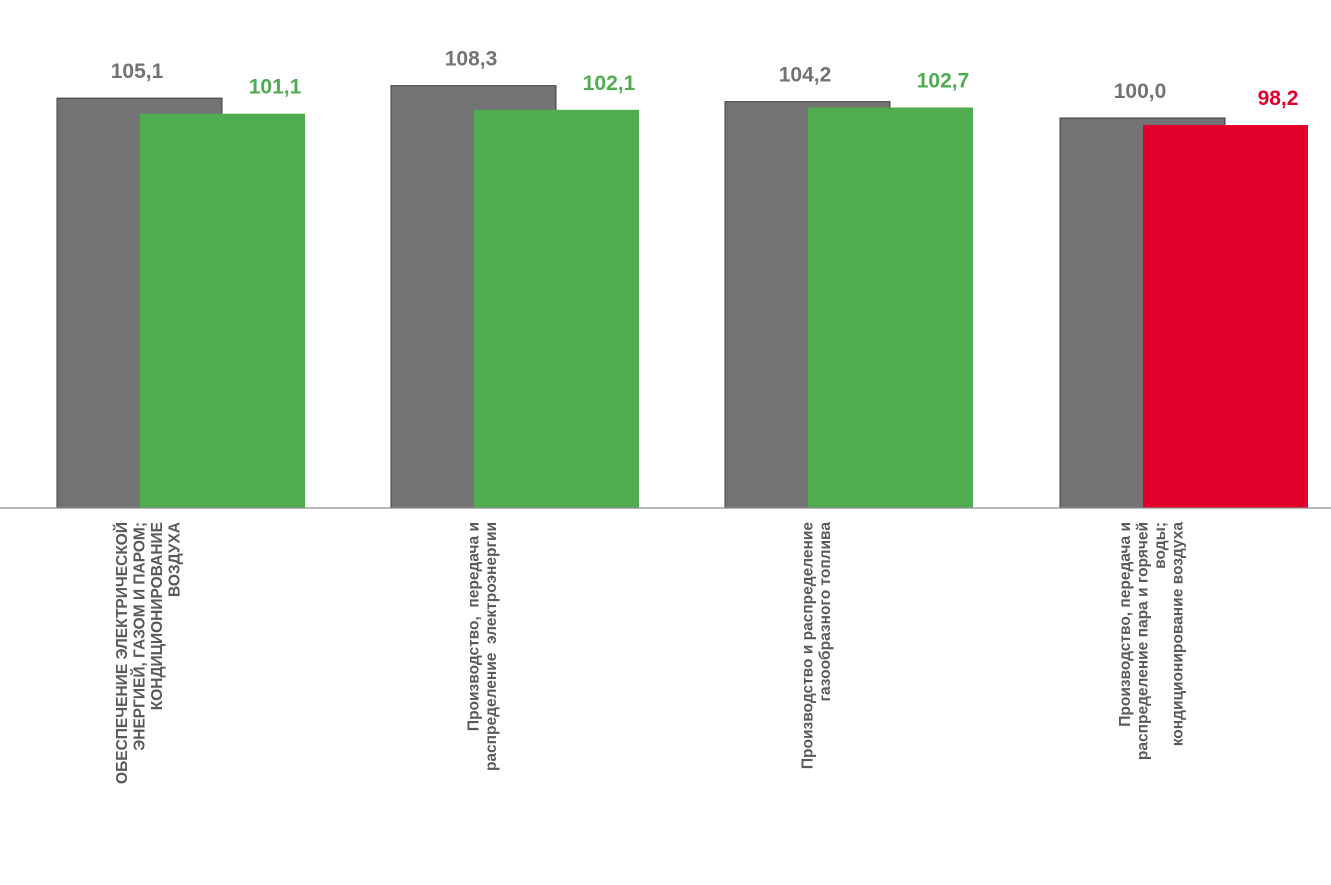 This screenshot has height=885, width=1331. What do you see at coordinates (1278, 98) in the screenshot?
I see `data-label-series2-4: 98,2` at bounding box center [1278, 98].